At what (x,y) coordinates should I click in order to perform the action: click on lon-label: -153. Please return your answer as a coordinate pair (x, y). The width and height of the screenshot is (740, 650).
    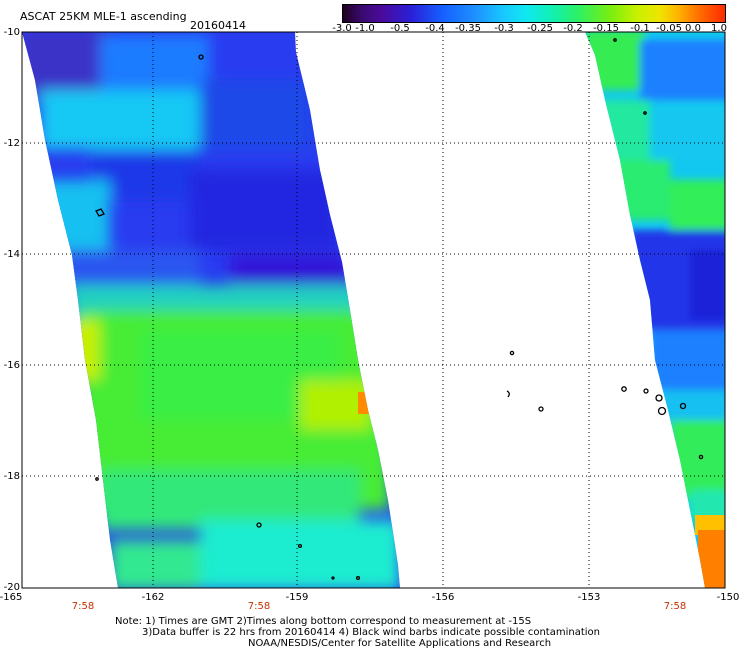
    Looking at the image, I should click on (589, 597).